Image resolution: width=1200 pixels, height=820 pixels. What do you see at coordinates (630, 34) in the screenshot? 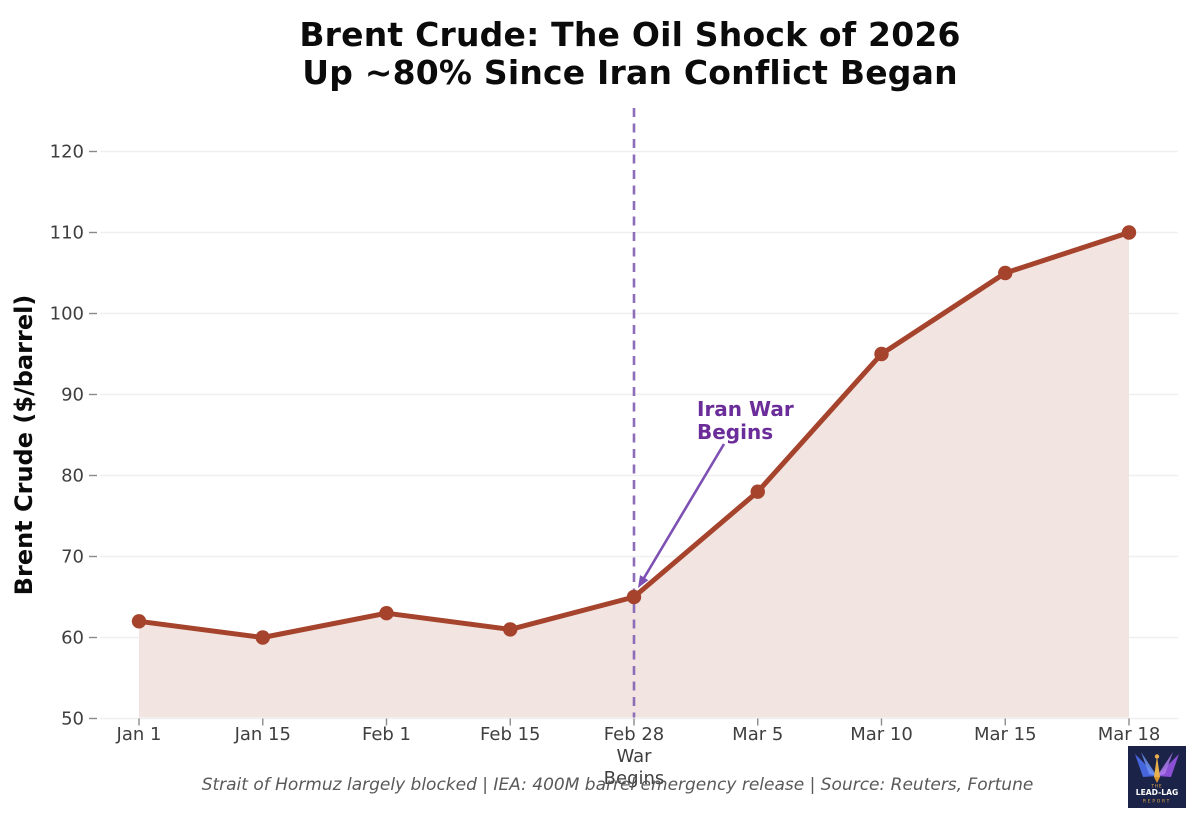
I see `chart-title-line1: Brent Crude: The Oil Shock of 2026` at bounding box center [630, 34].